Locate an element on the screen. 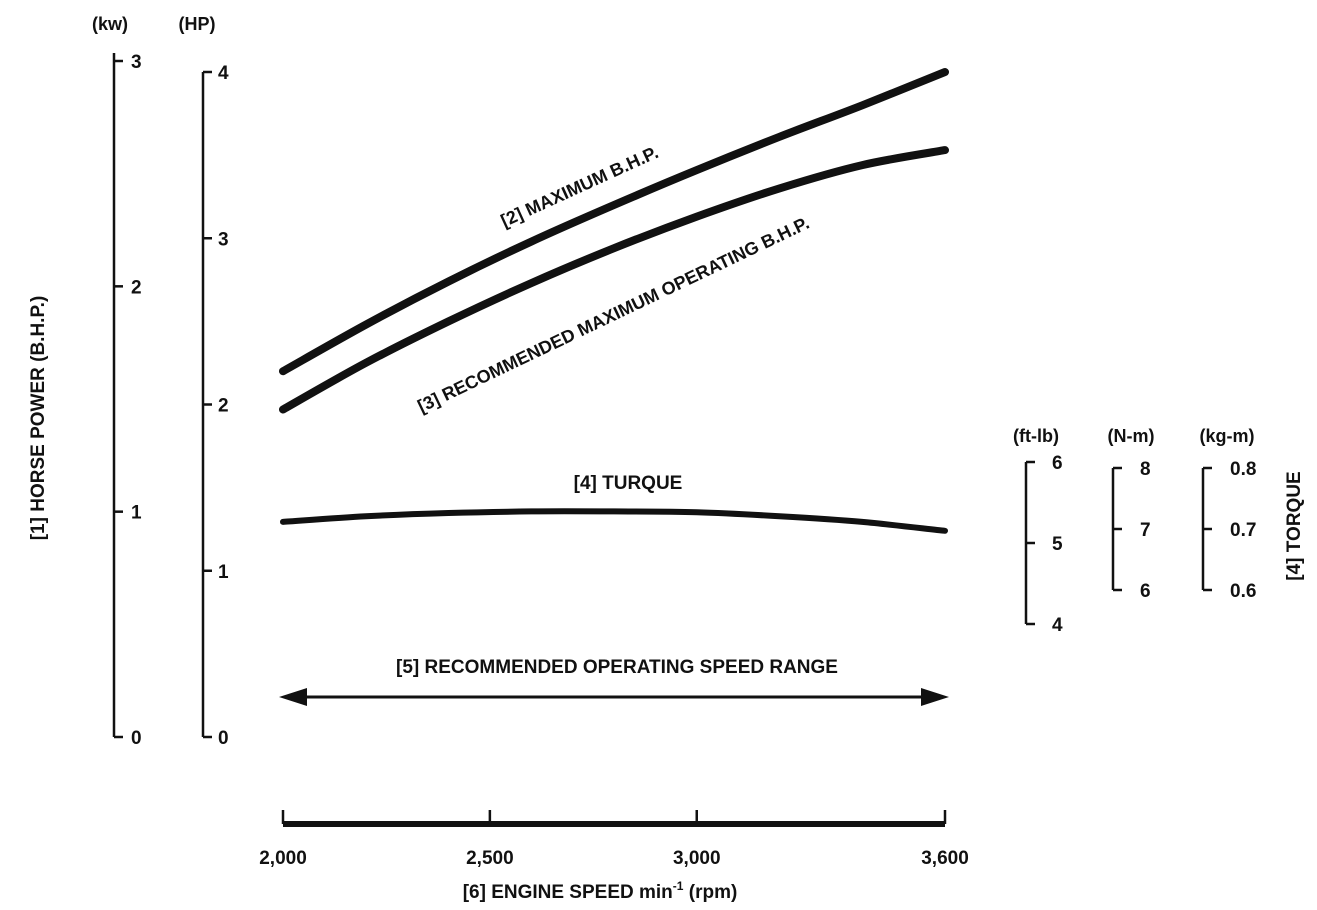 This screenshot has width=1317, height=910. recommended-max-operating-bhp-curve is located at coordinates (614, 280).